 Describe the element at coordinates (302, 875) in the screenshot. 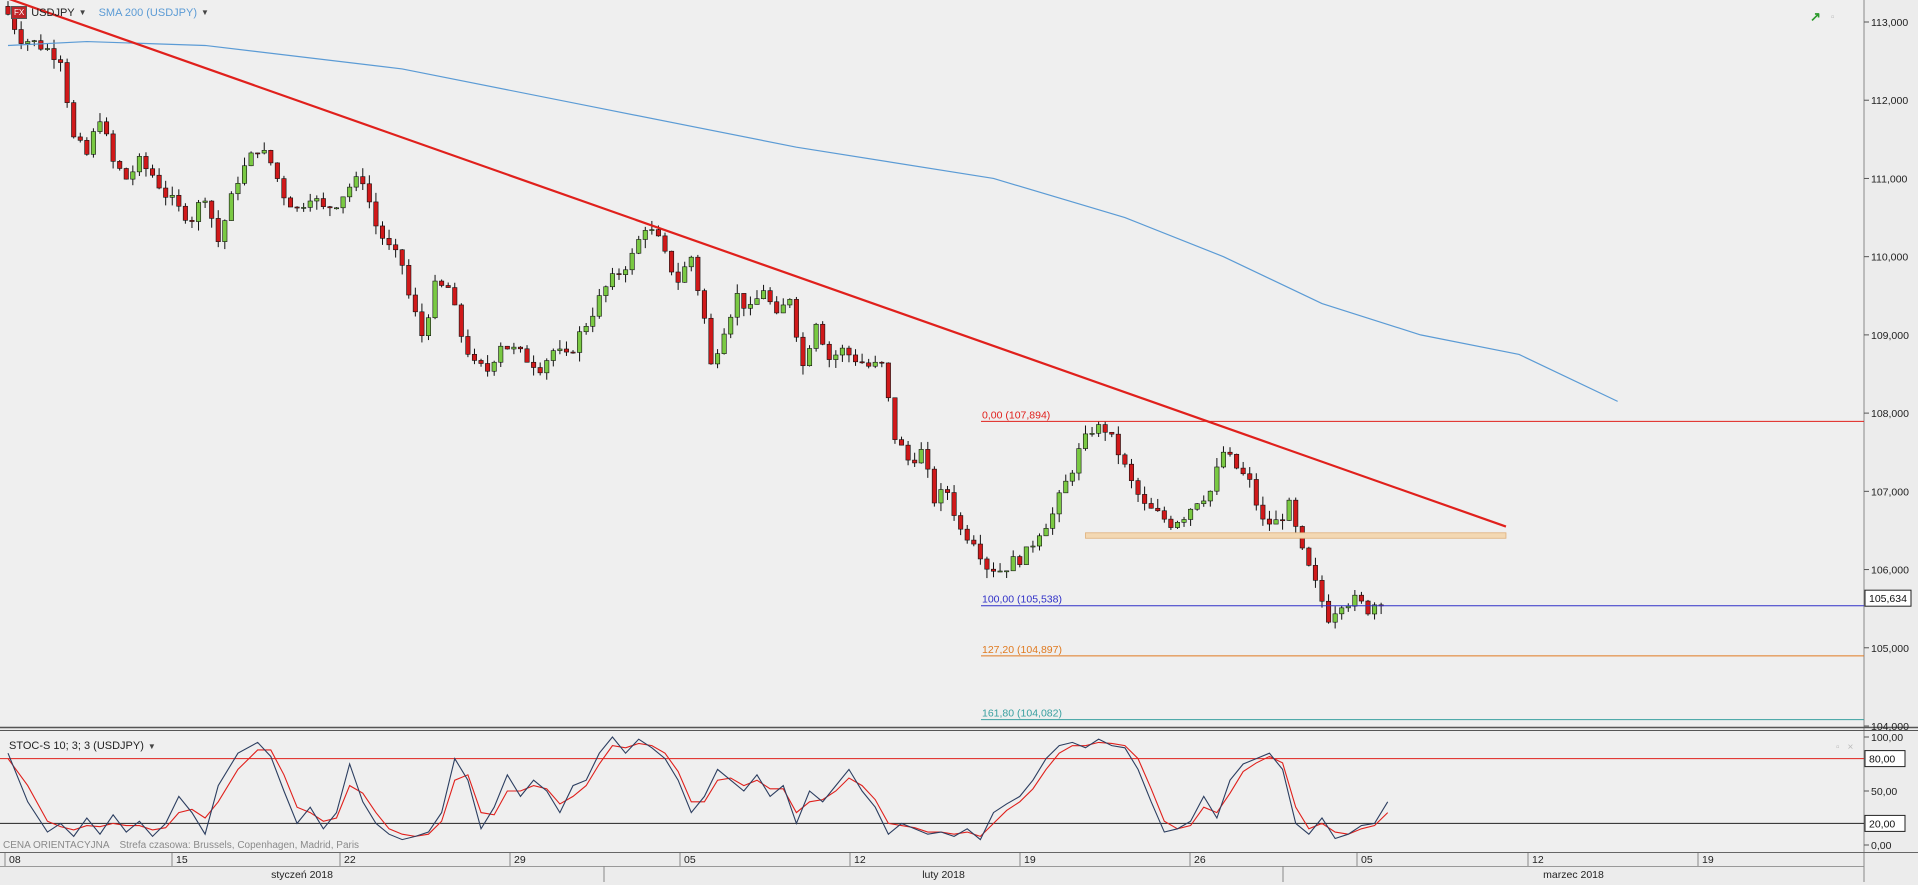

I see `month-label: styczeń 2018` at that location.